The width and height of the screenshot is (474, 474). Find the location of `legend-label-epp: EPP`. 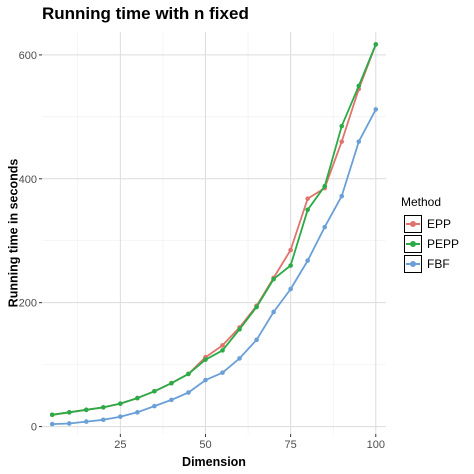

legend-label-epp: EPP is located at coordinates (439, 224).